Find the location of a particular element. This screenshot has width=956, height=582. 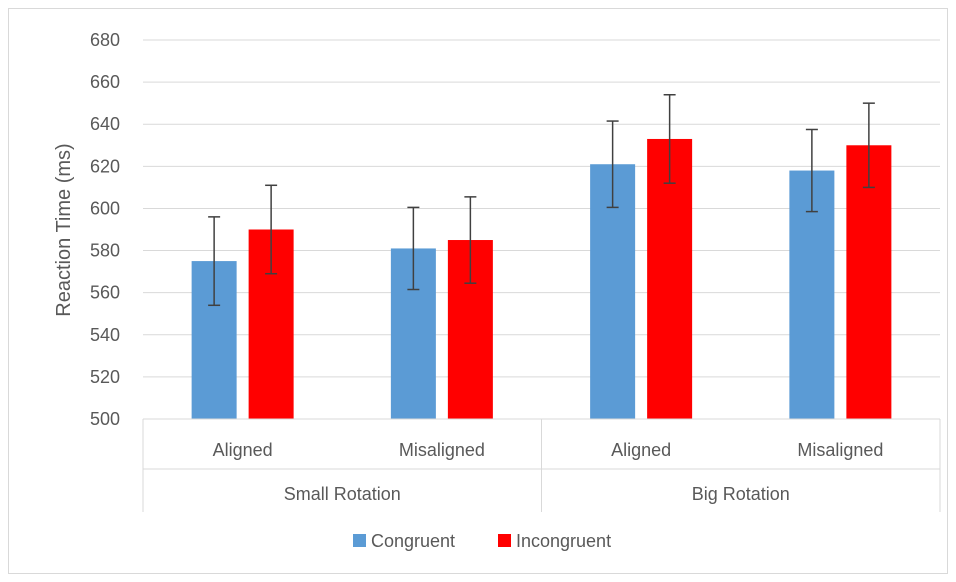

group-label: Big Rotation is located at coordinates (741, 494).